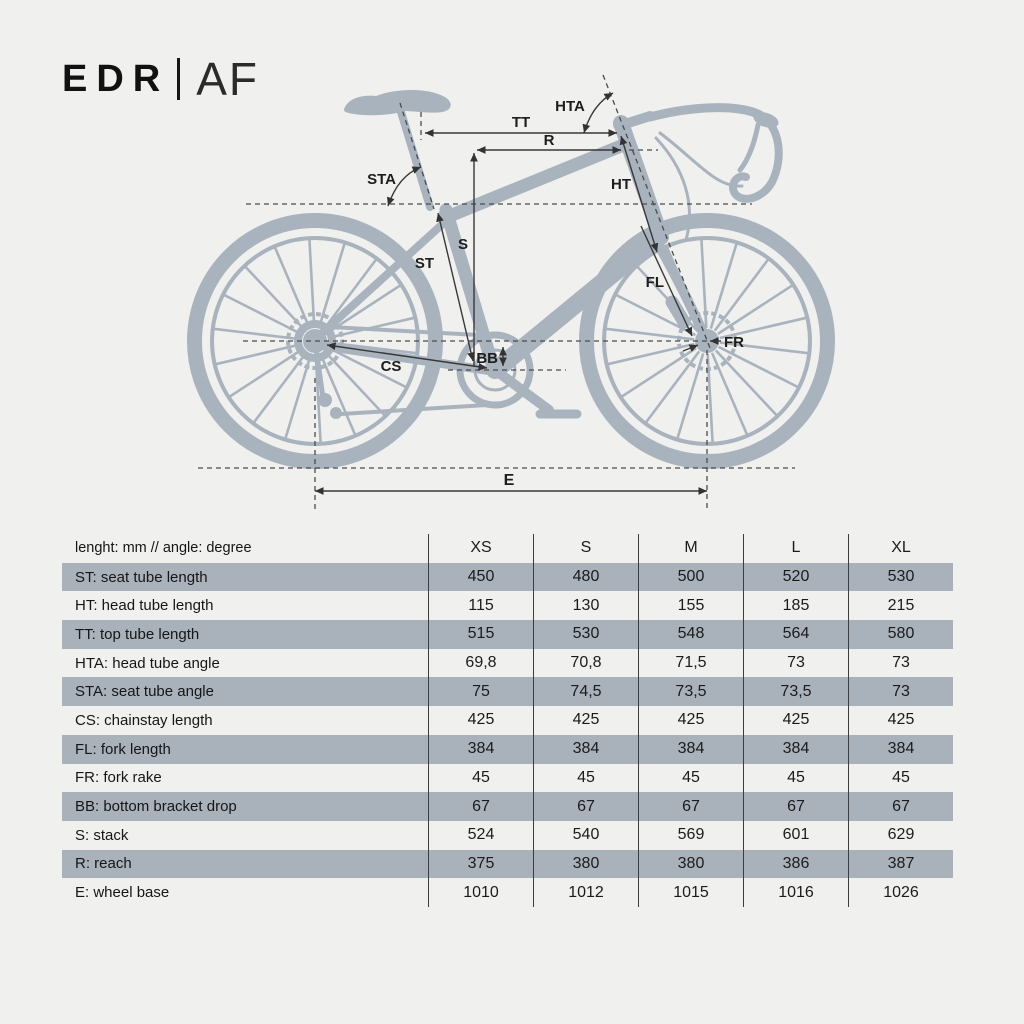  Describe the element at coordinates (118, 778) in the screenshot. I see `row-label: FR: fork rake` at that location.